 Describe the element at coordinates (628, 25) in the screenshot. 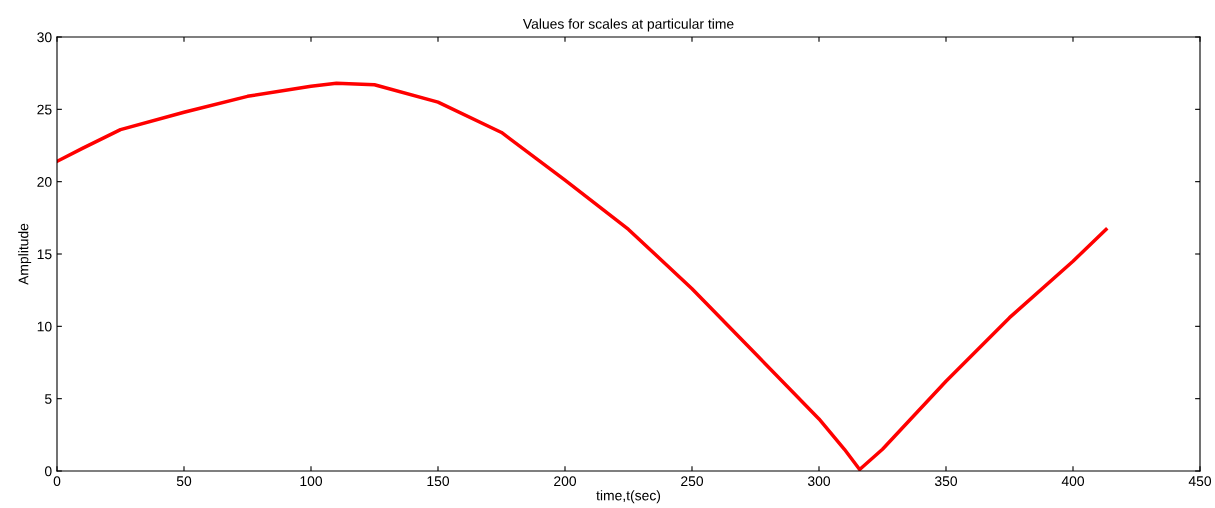

I see `chart-title: Values for scales at particular time` at that location.